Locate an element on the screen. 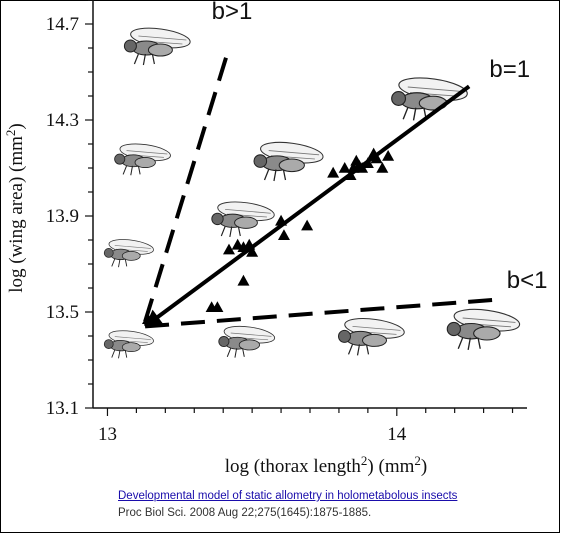 This screenshot has width=562, height=535. x-tick-label: 14 is located at coordinates (397, 434).